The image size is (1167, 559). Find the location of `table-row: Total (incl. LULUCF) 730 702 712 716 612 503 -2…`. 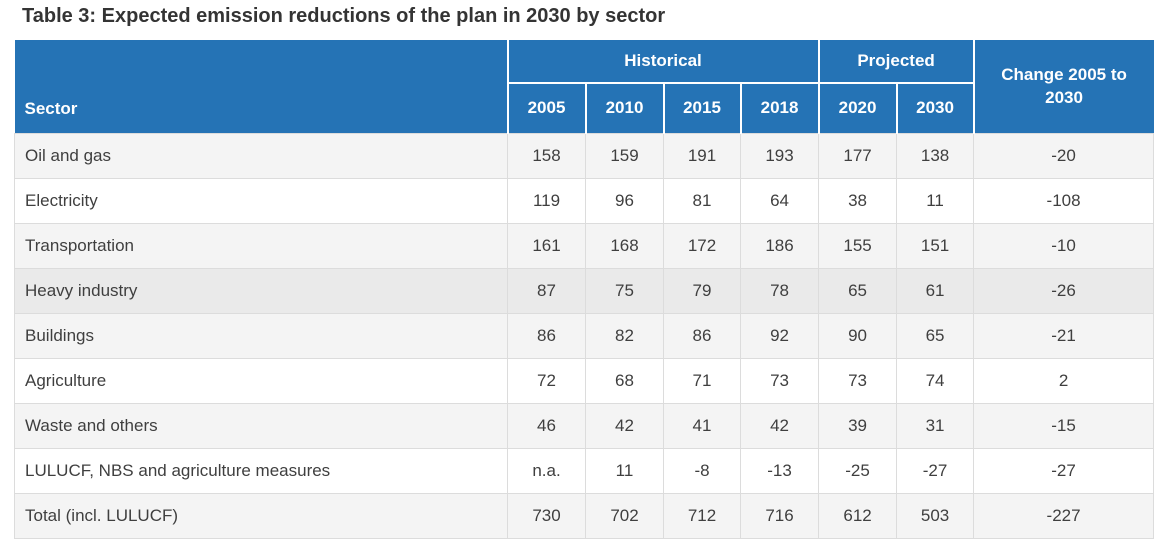

table-row: Total (incl. LULUCF) 730 702 712 716 612 503 -2… is located at coordinates (584, 515).